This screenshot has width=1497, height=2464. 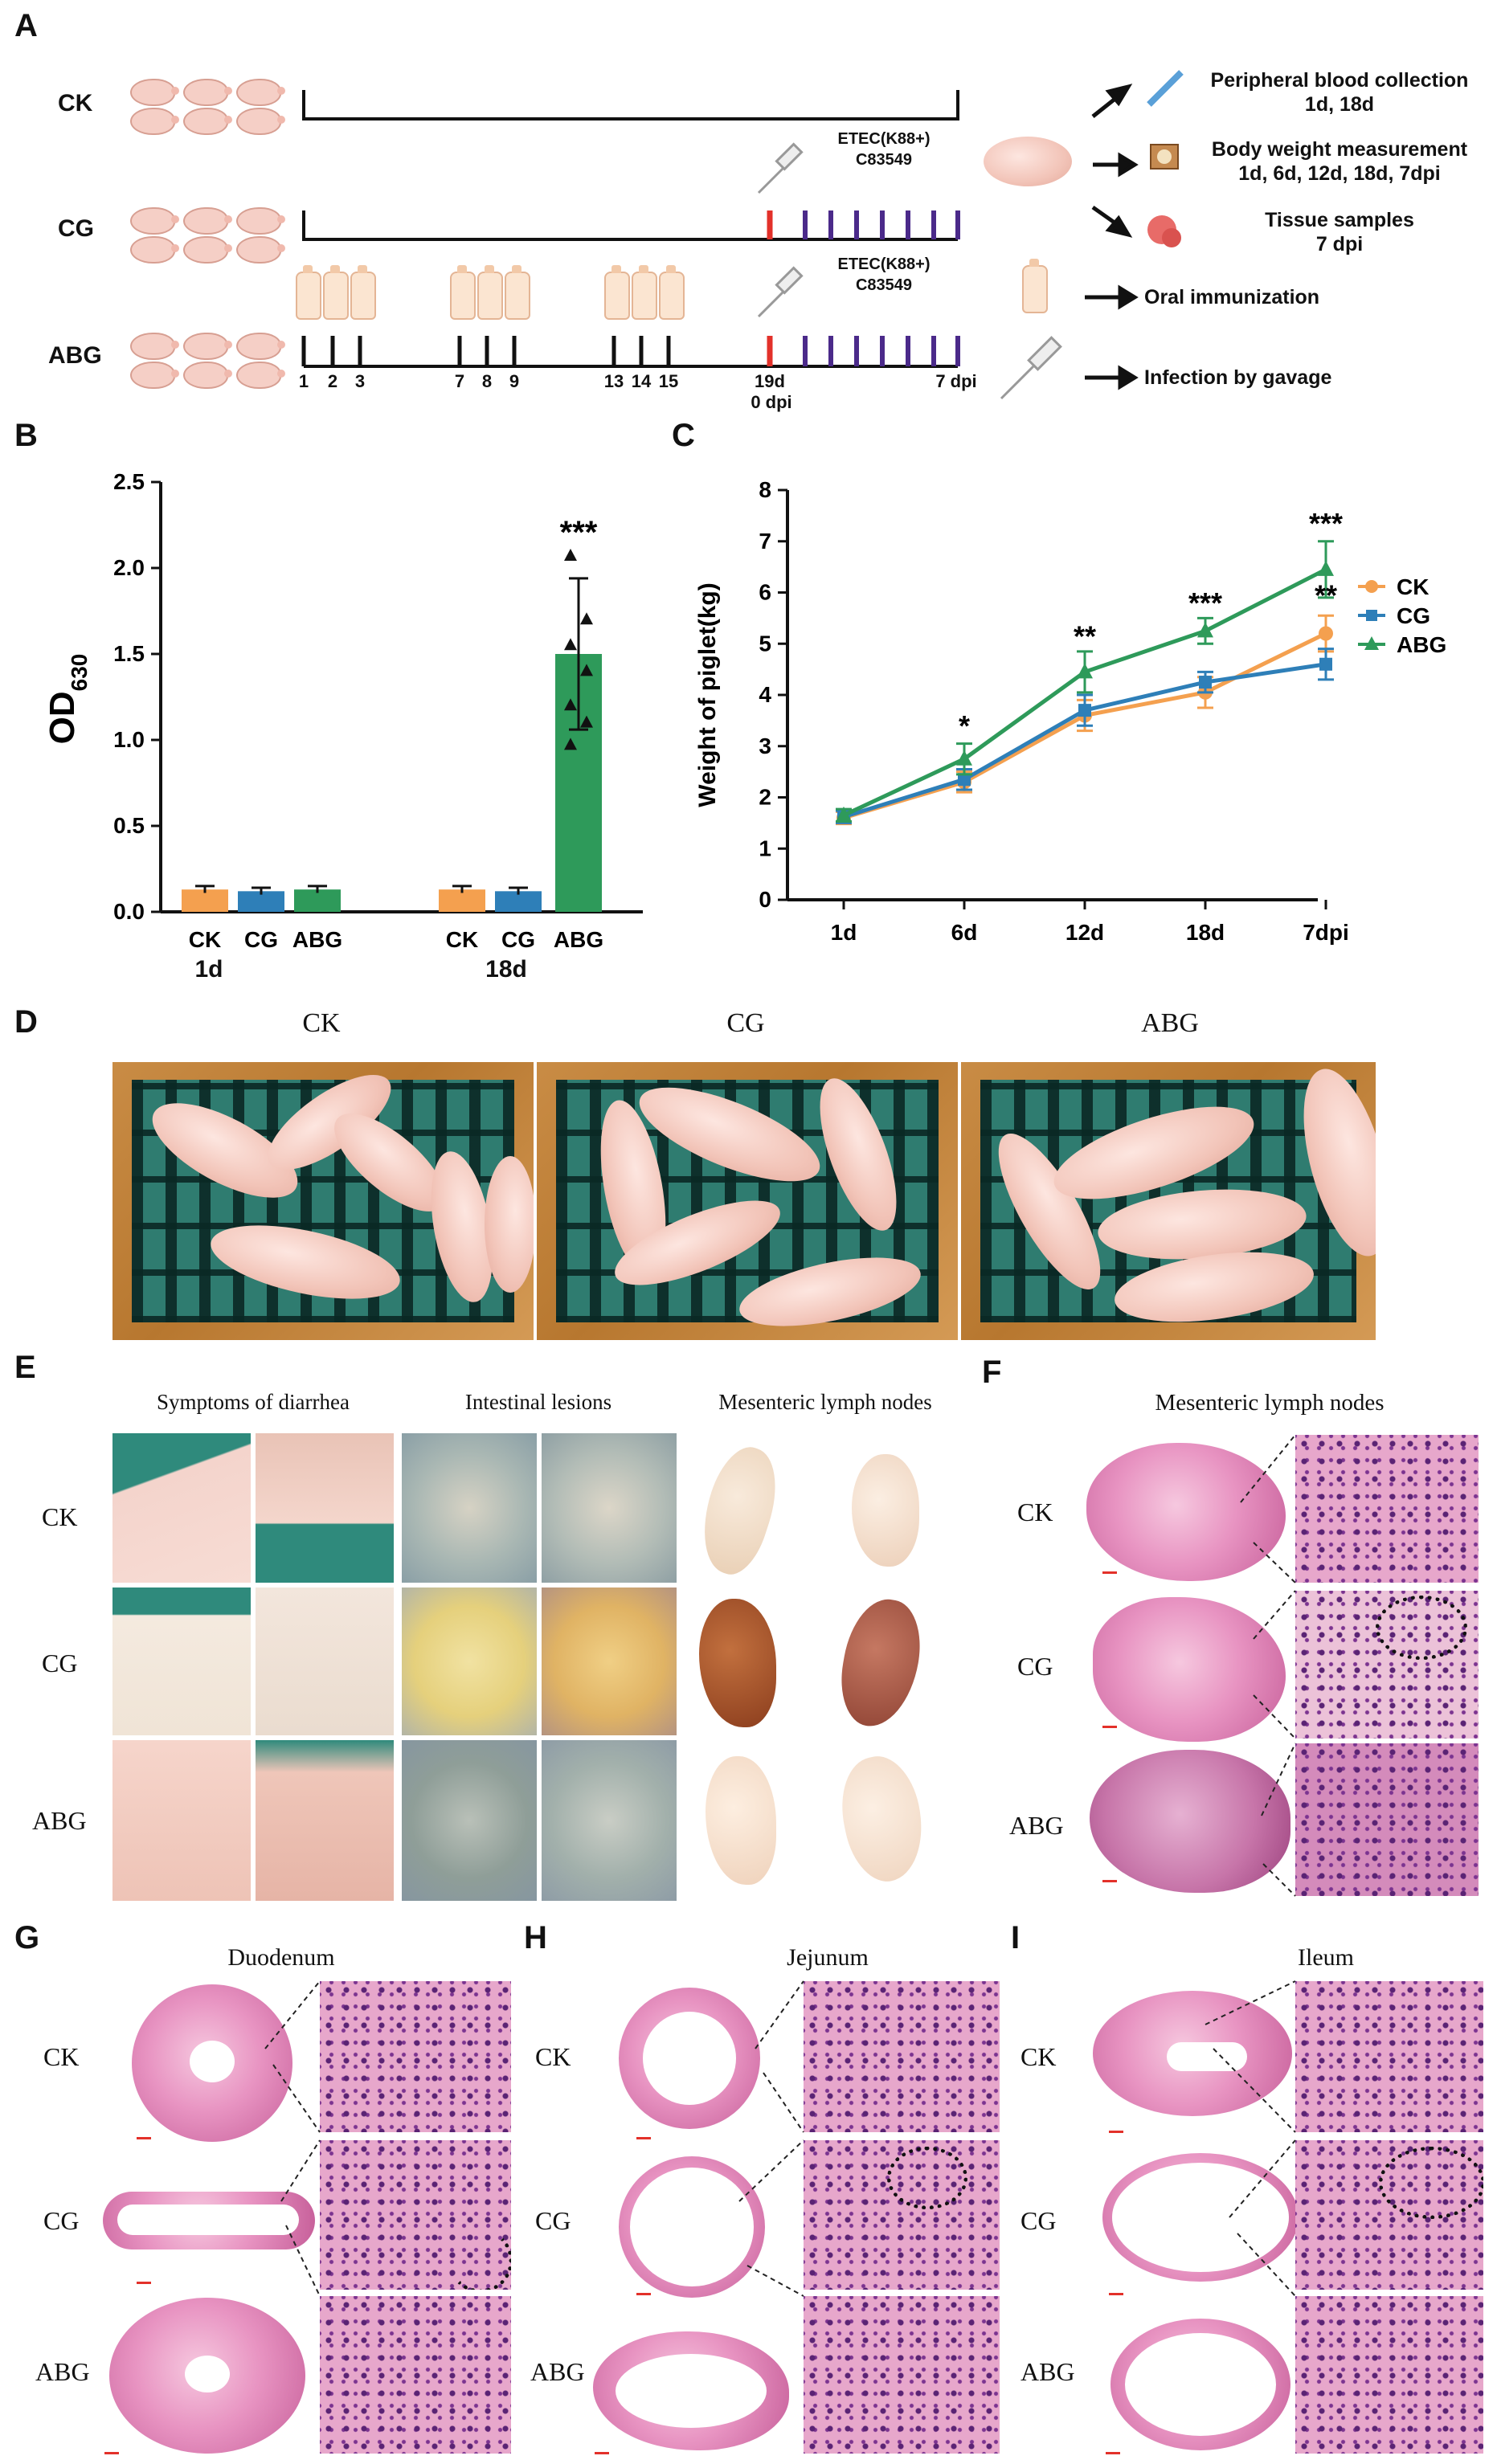 What do you see at coordinates (1339, 244) in the screenshot?
I see `outcome-tissue-days: 7 dpi` at bounding box center [1339, 244].